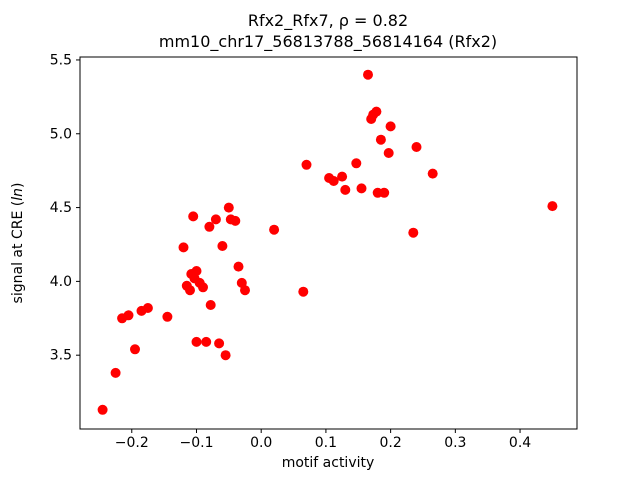 The width and height of the screenshot is (640, 484). I want to click on y-axis-label-italic: ln, so click(18, 194).